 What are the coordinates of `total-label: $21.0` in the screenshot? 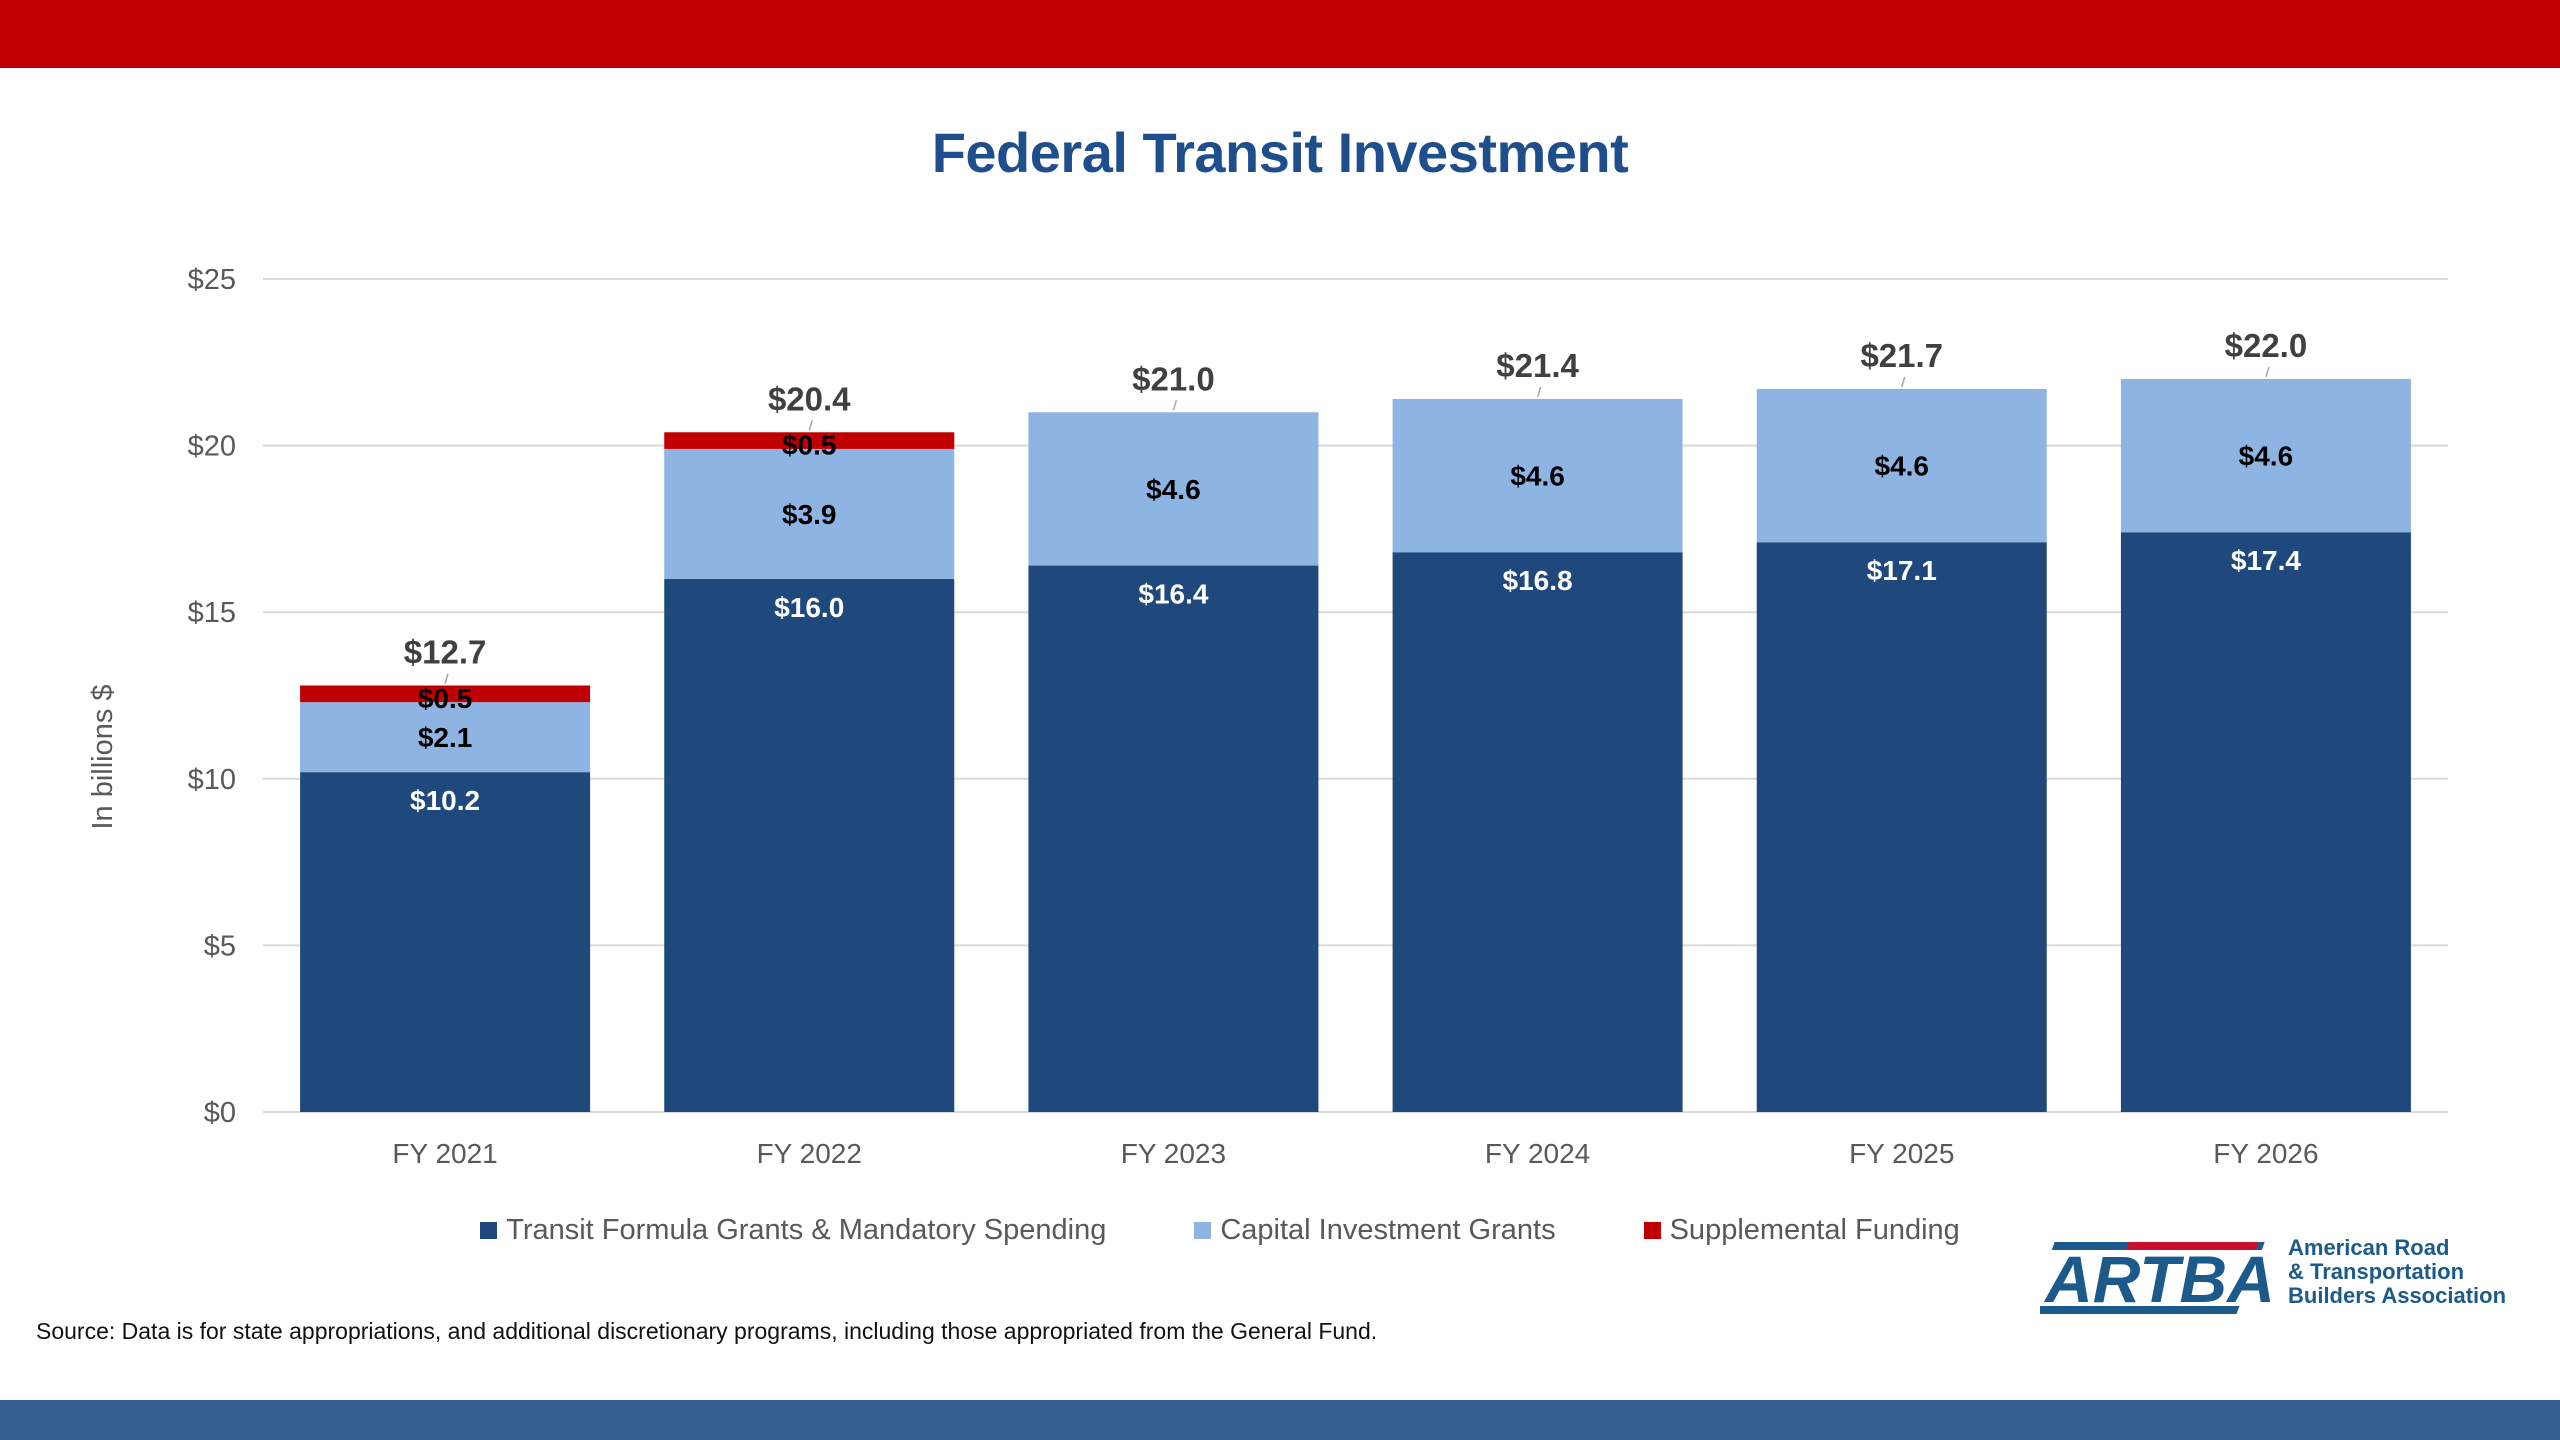 It's located at (1173, 378).